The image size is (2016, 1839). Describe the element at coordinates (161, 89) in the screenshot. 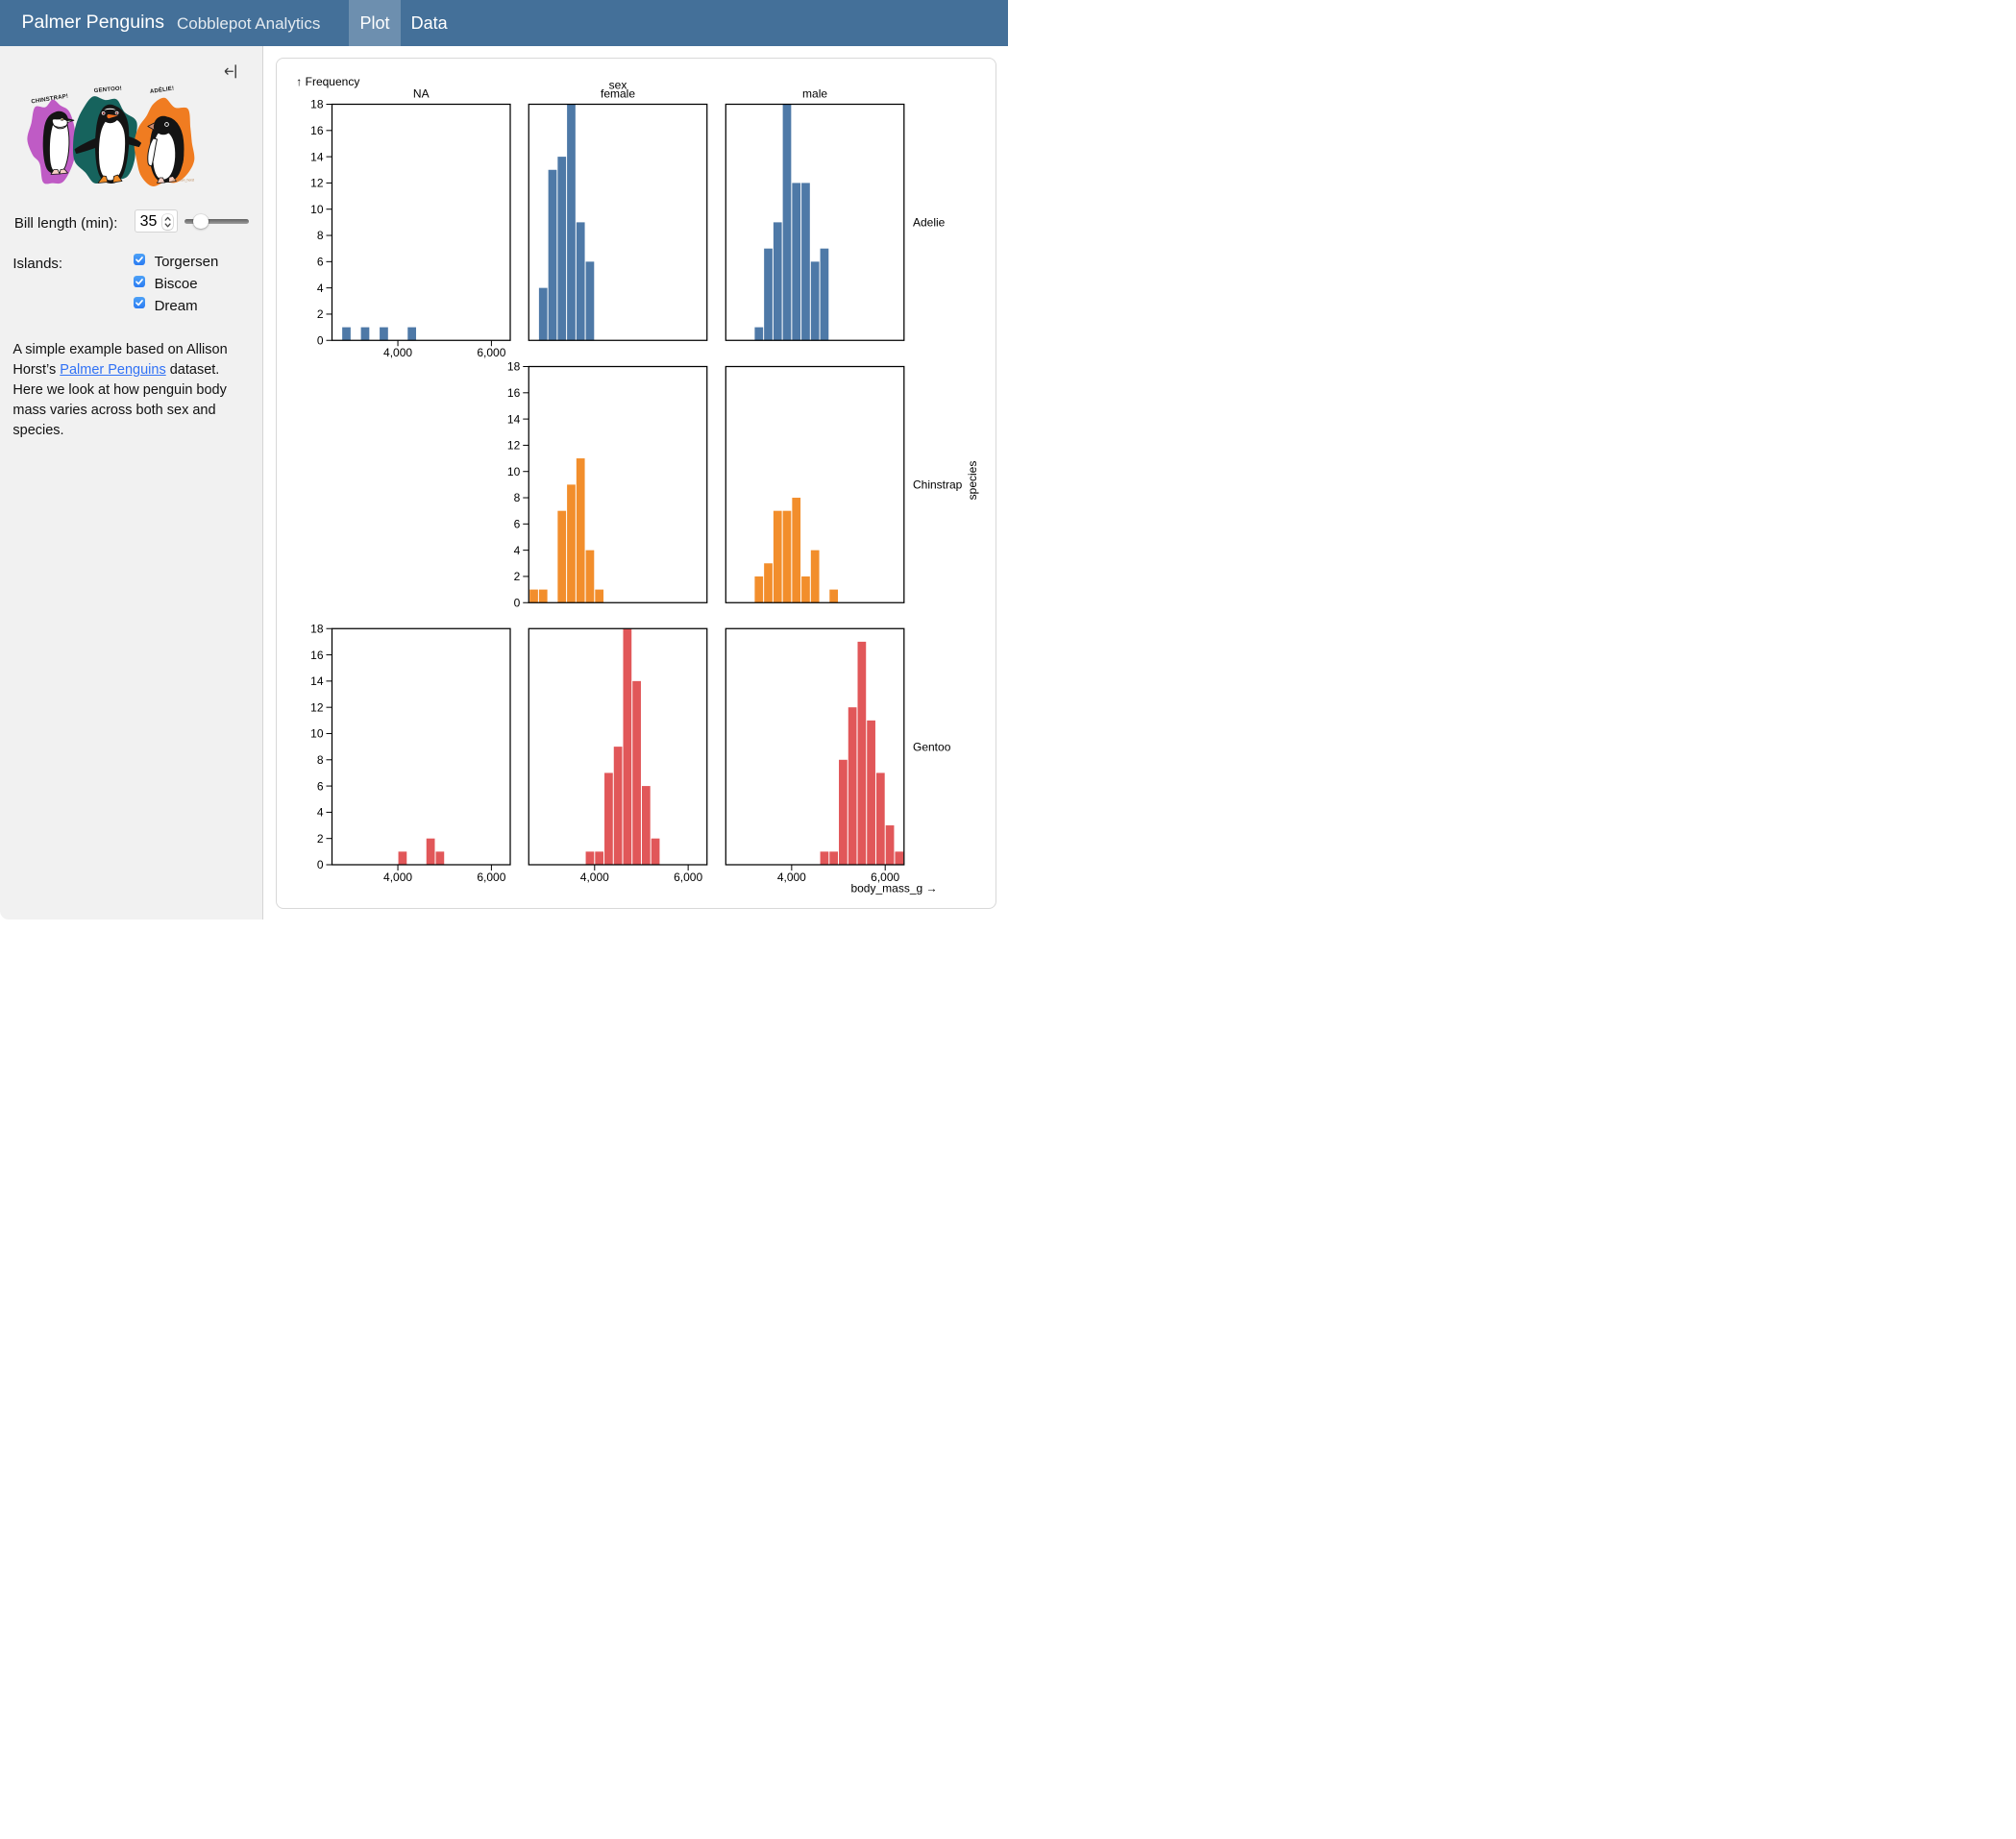

I see `svg-text: ADÉLIE!` at that location.